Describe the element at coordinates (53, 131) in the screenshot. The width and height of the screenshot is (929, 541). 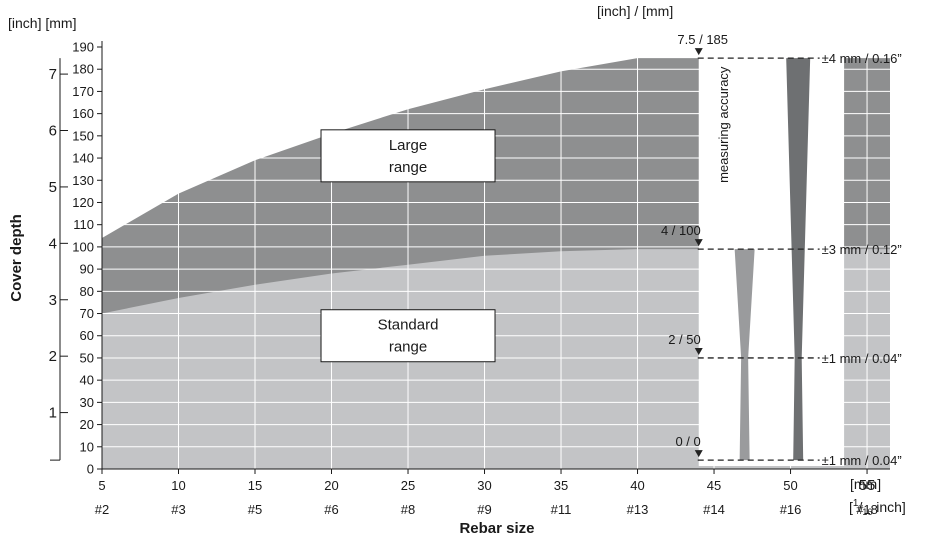
I see `y-tick-label-inch: 6` at that location.